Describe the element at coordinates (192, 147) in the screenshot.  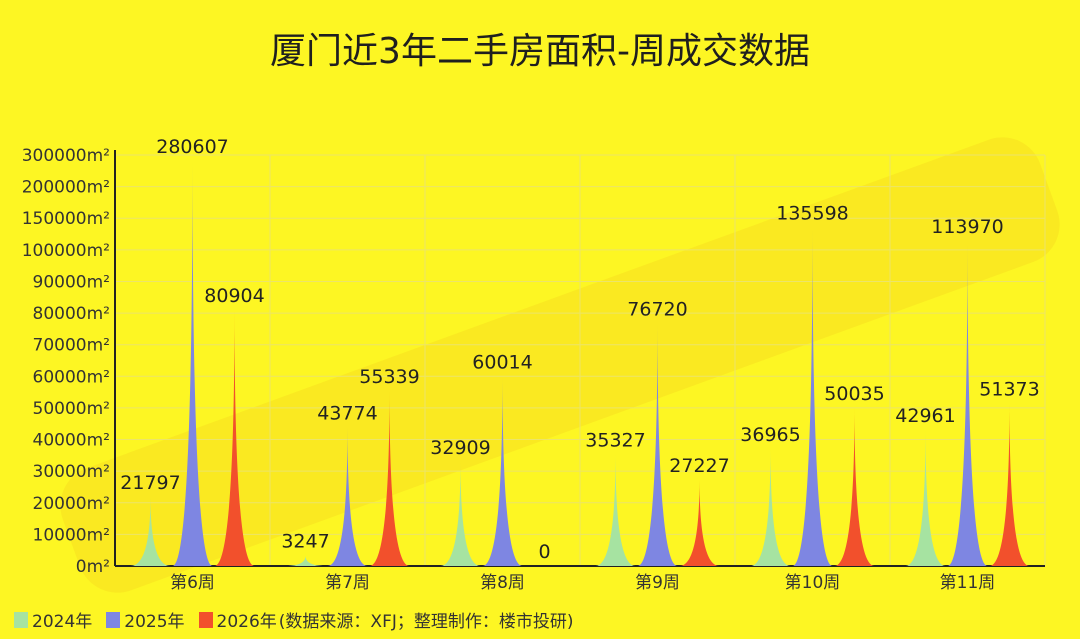
I see `data-label: 280607` at that location.